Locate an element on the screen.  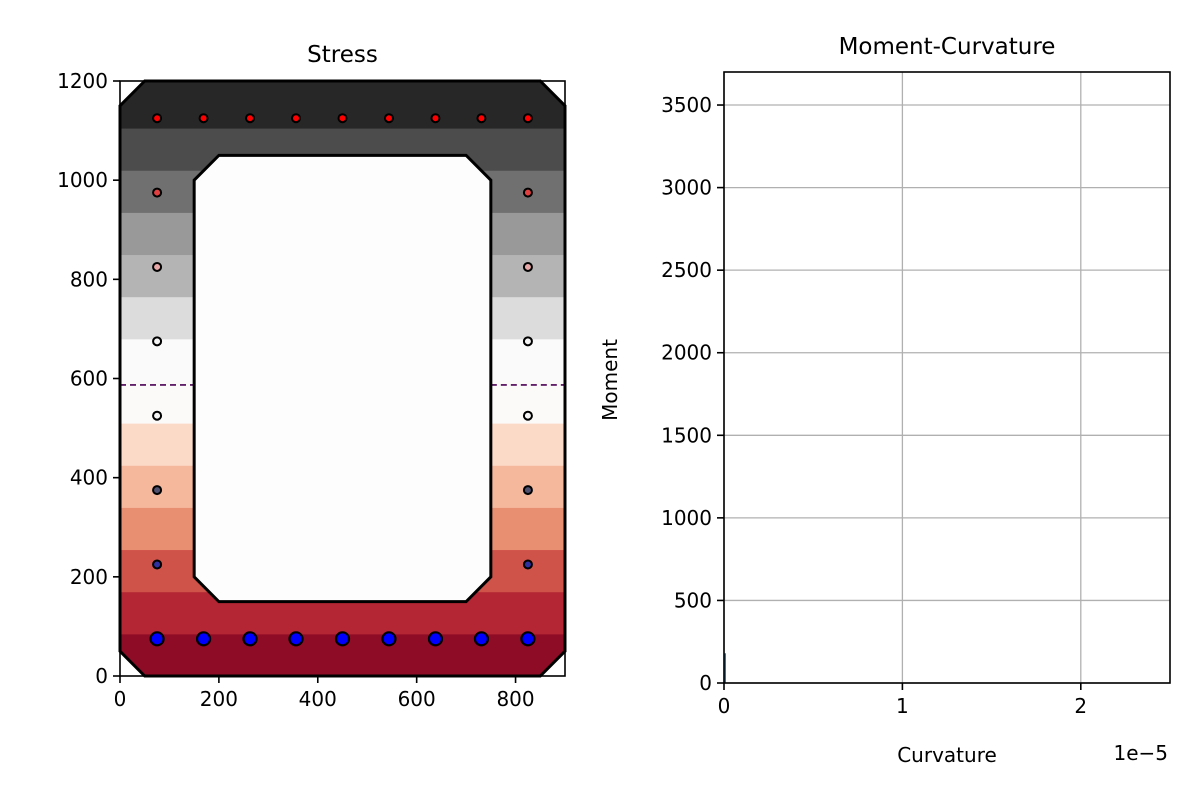
void-outline is located at coordinates (342, 378).